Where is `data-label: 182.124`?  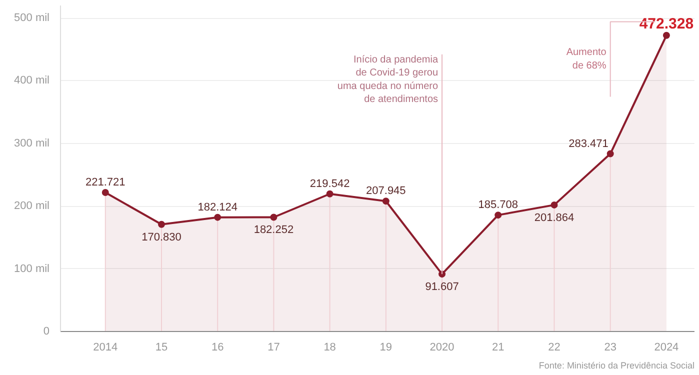 data-label: 182.124 is located at coordinates (218, 207).